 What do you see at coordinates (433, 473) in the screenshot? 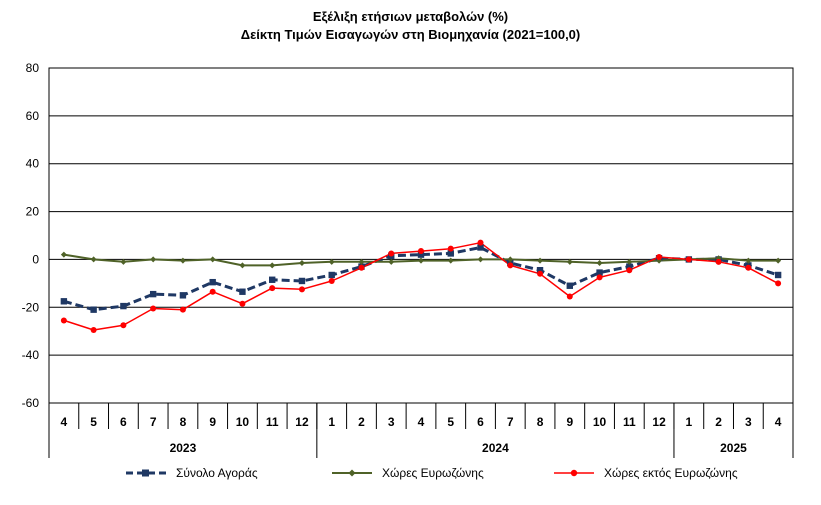
I see `legend-label-eurozone: Χώρες Ευρωζώνης` at bounding box center [433, 473].